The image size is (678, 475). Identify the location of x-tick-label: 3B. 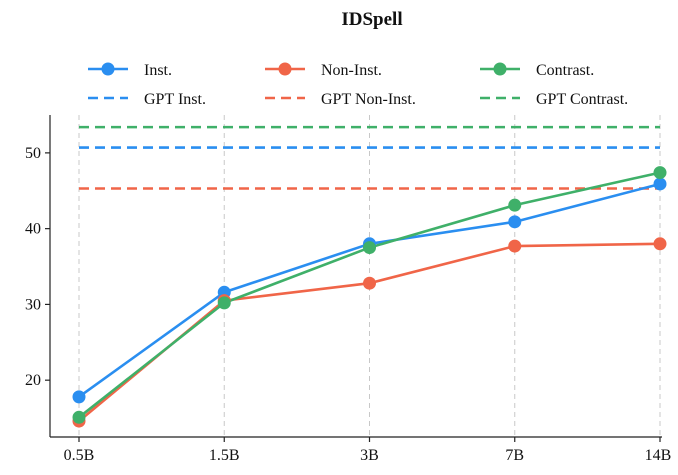
(369, 455).